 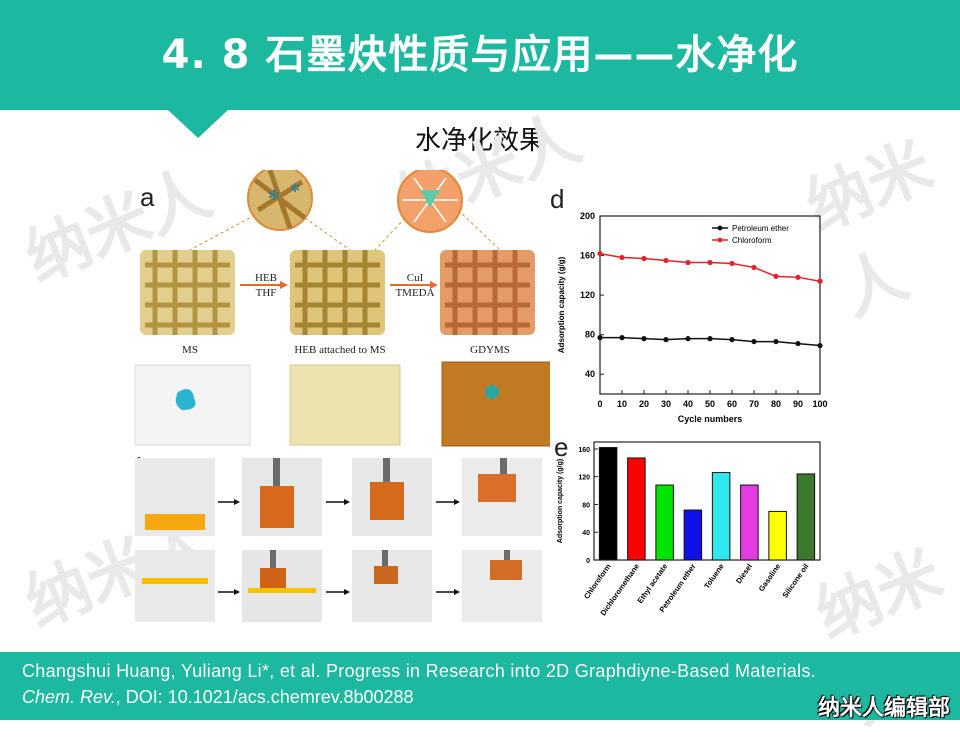 What do you see at coordinates (587, 216) in the screenshot?
I see `chart-d-ytick-label: 200` at bounding box center [587, 216].